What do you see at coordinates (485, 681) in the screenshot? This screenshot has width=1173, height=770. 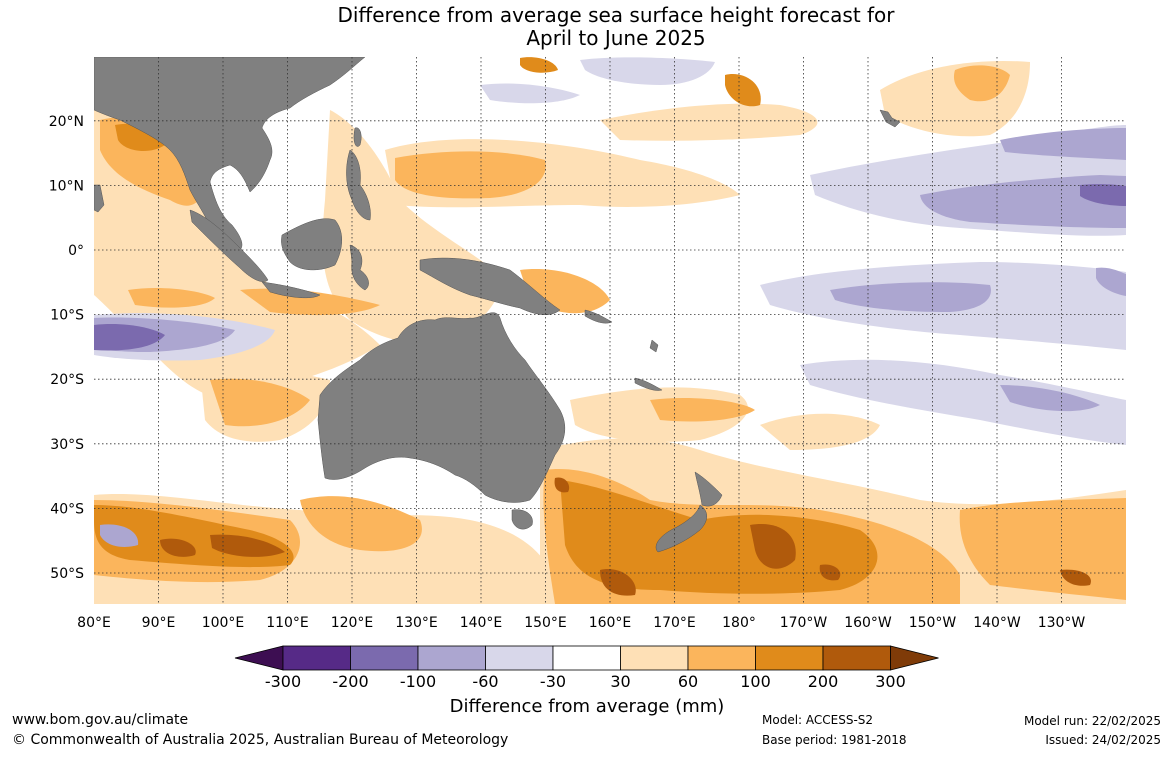 I see `colorbar-tick: -60` at bounding box center [485, 681].